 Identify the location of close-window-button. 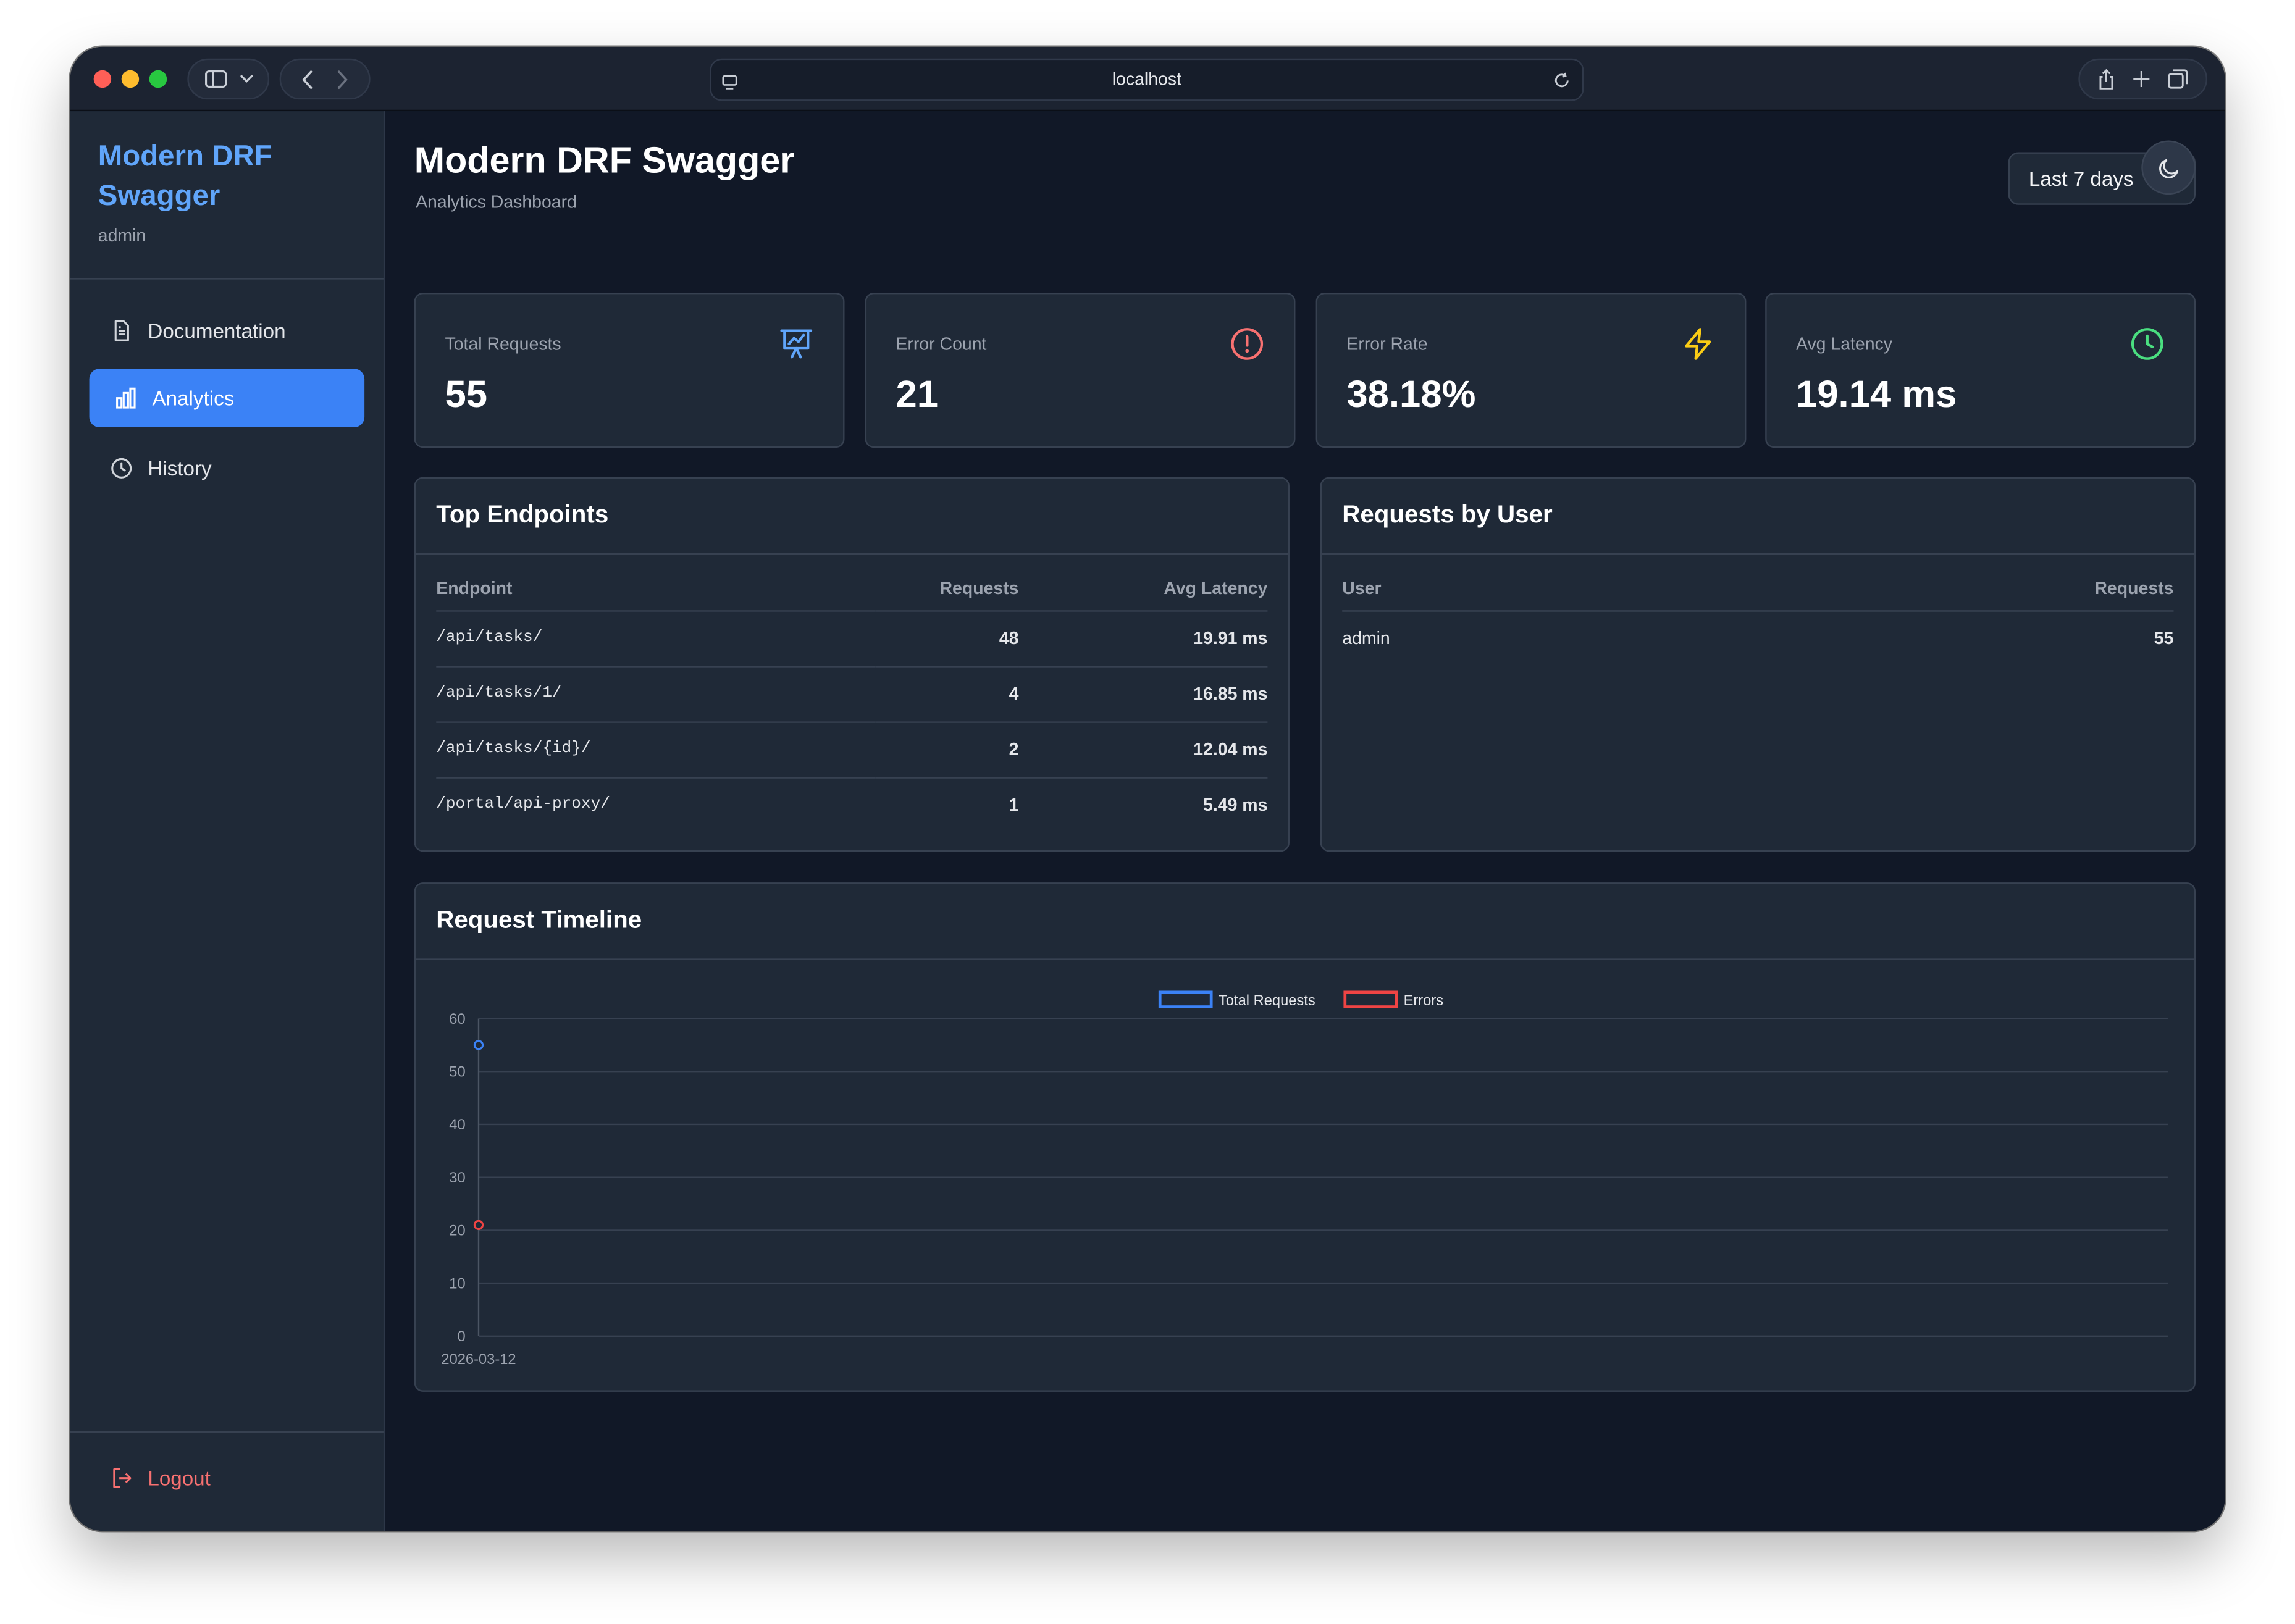
(102, 79).